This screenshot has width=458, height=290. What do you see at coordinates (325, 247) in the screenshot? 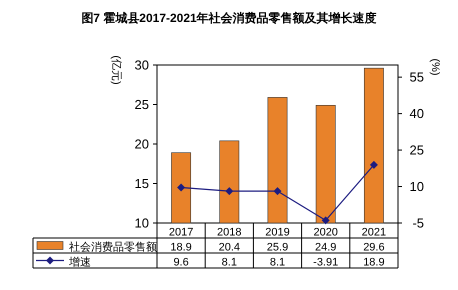
I see `data-label: 24.9` at bounding box center [325, 247].